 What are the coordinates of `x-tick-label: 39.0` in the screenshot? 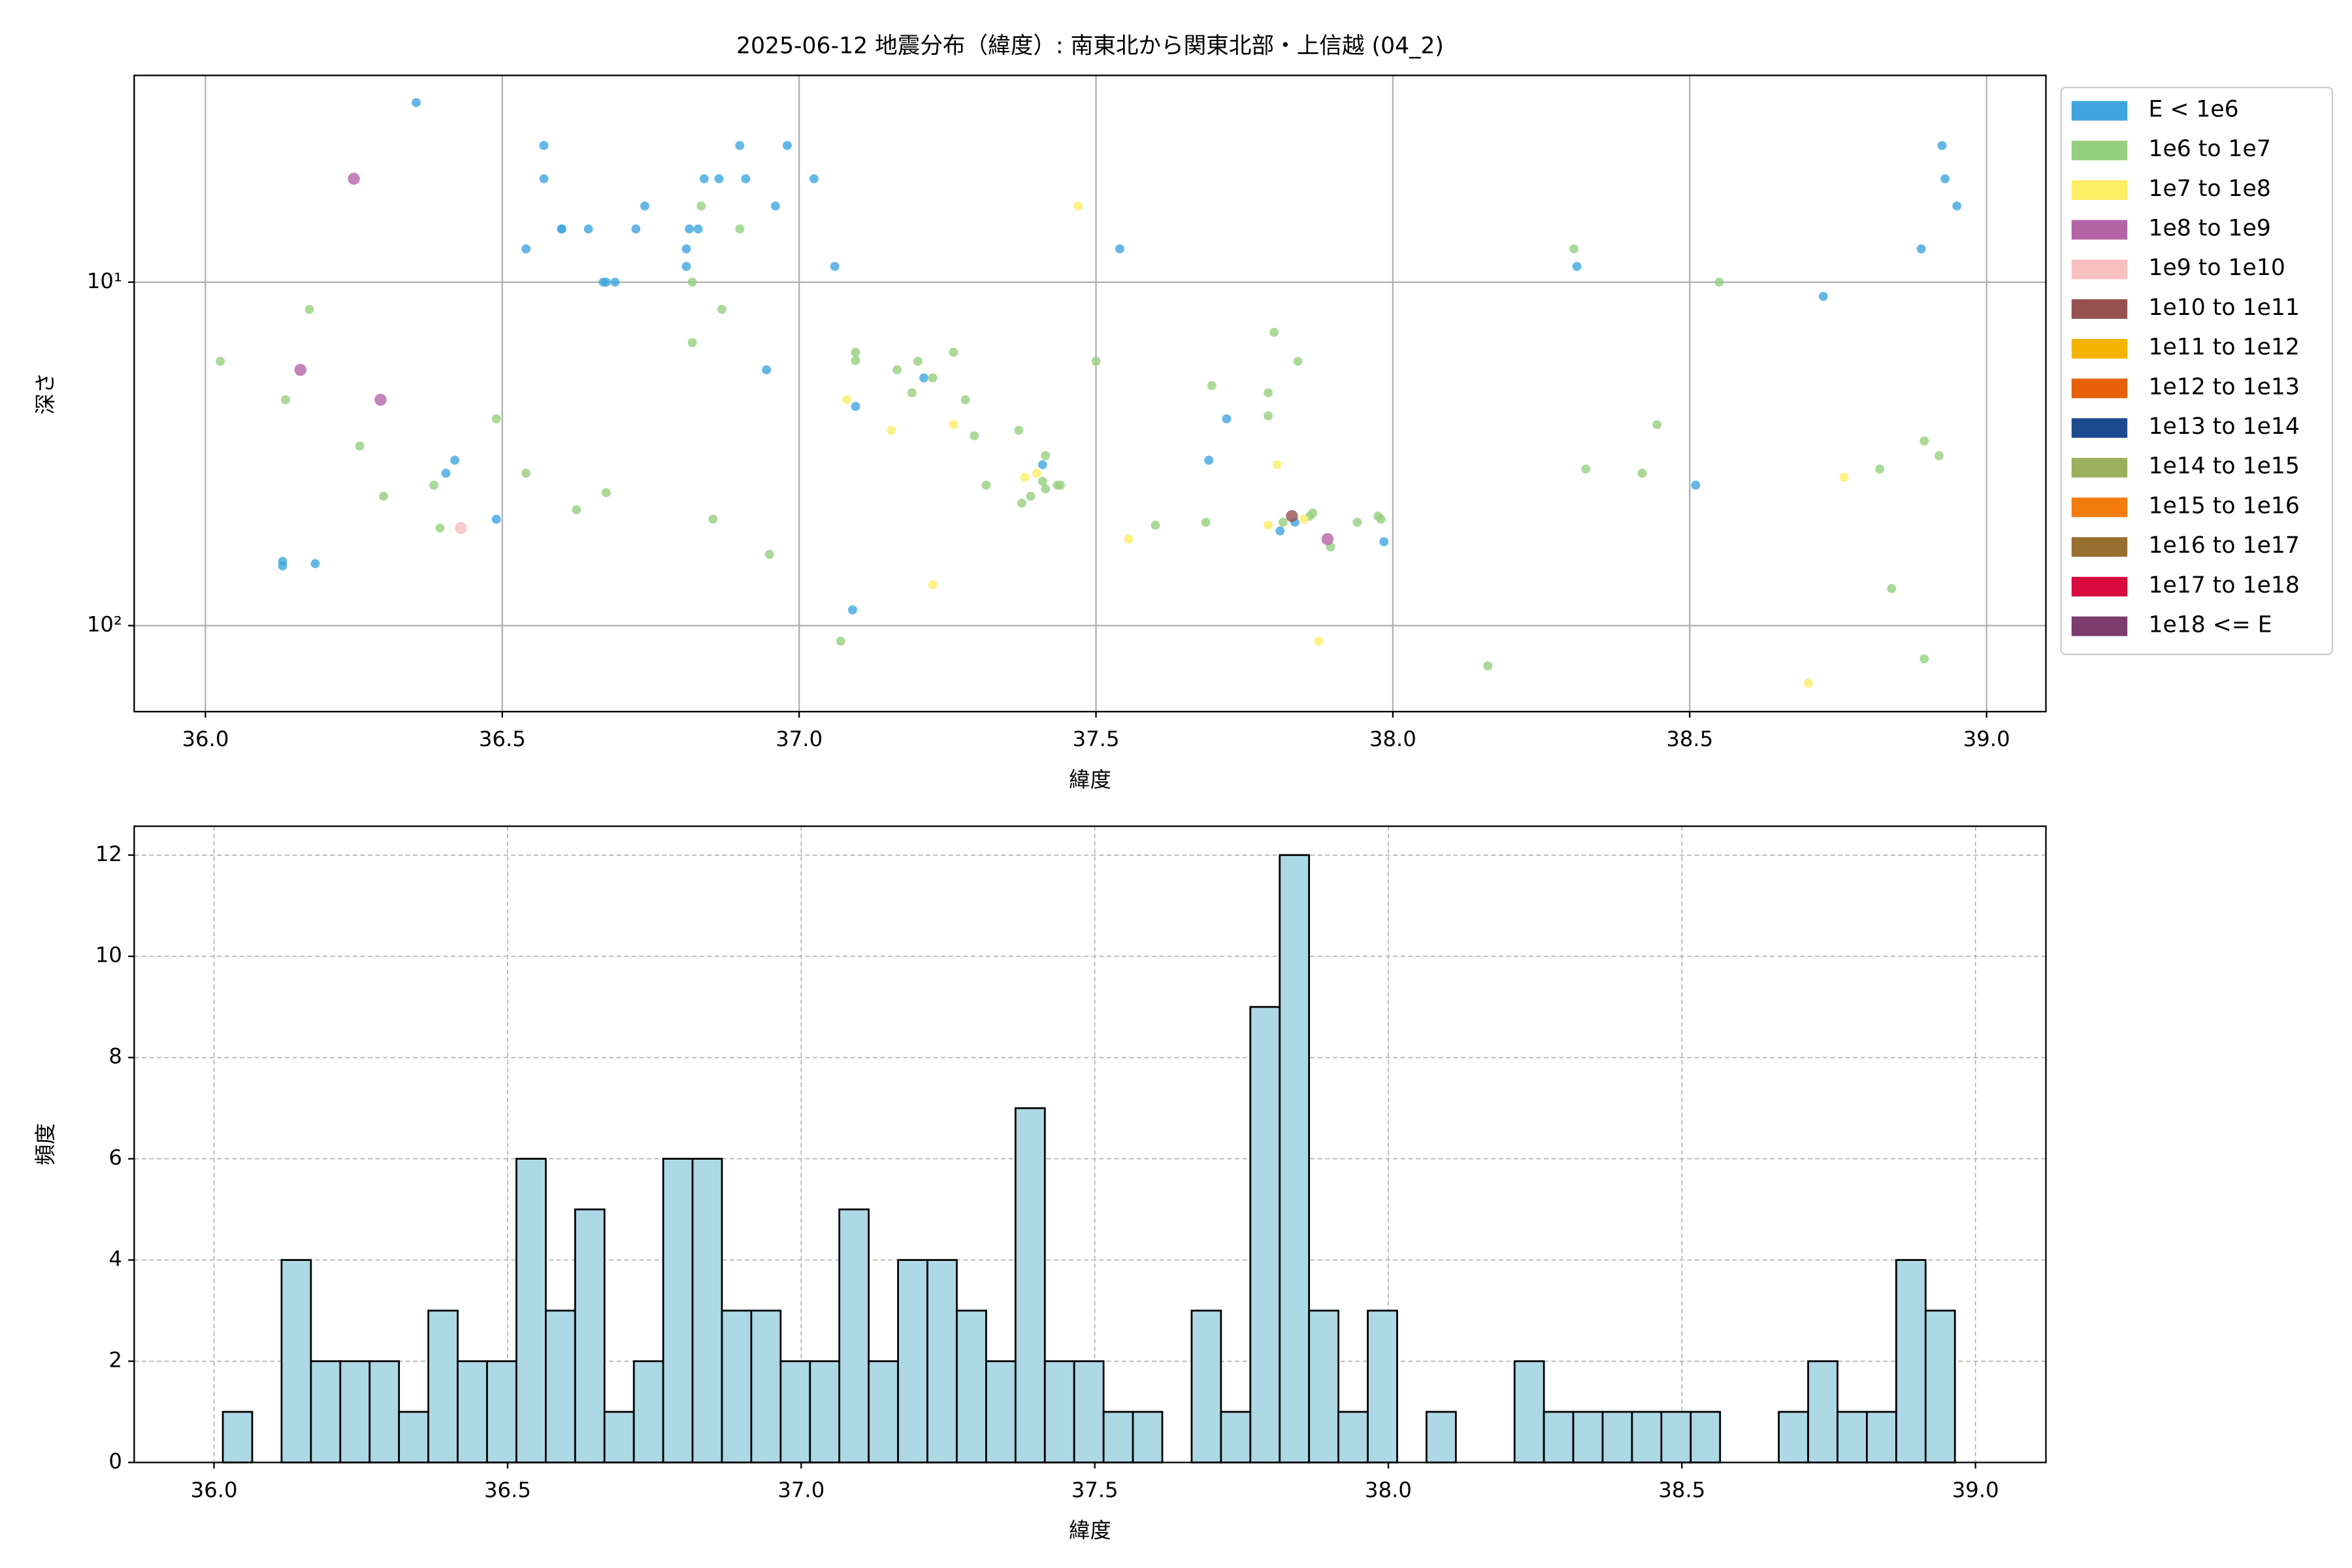 It's located at (1975, 1489).